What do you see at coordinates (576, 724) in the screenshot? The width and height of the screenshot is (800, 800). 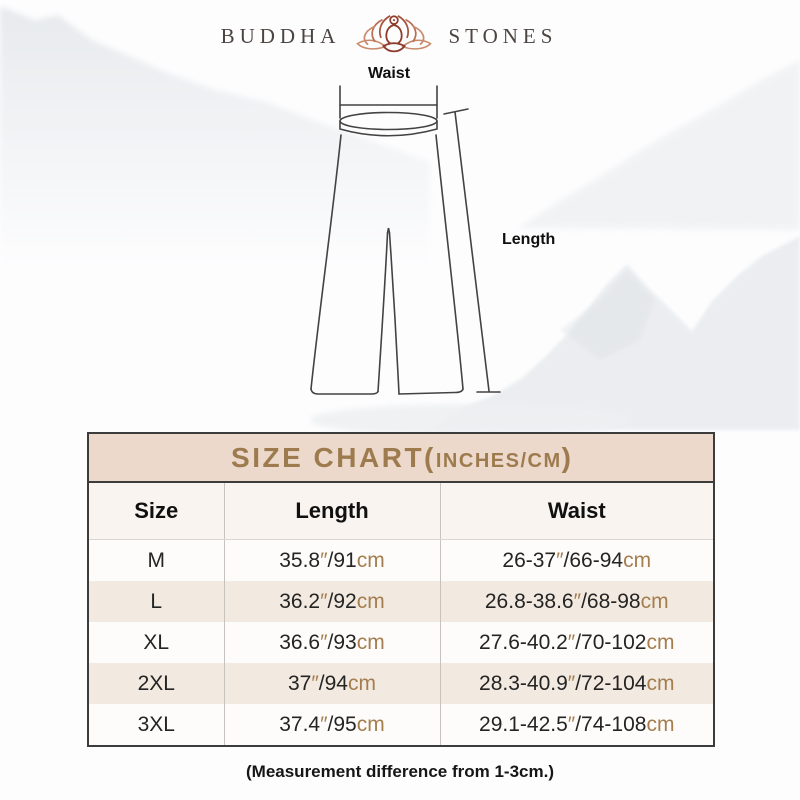 I see `cell-waist: 29.1-42.5″/74-108cm` at bounding box center [576, 724].